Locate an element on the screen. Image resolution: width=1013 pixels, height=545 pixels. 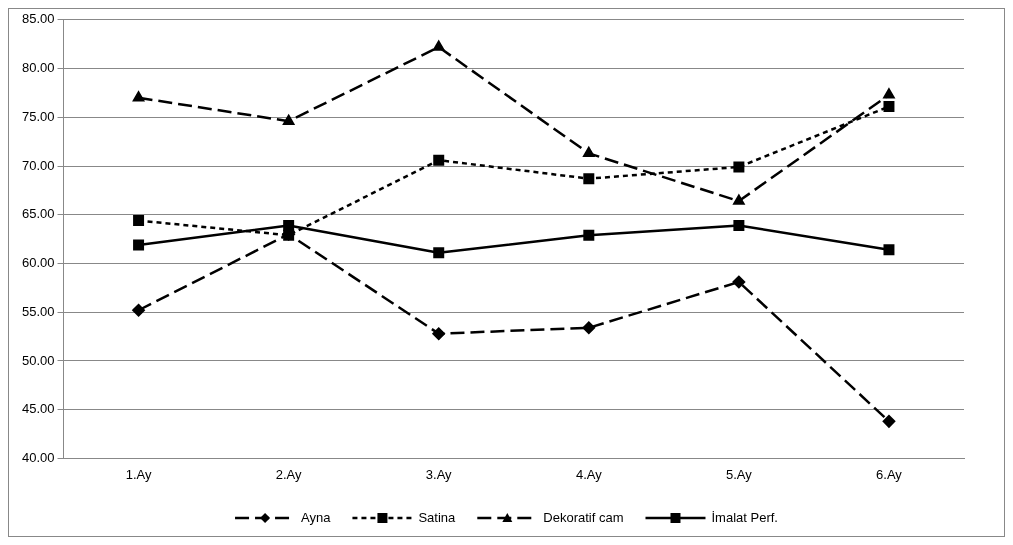
x-tick-label: 1.Ay is located at coordinates (138, 474).